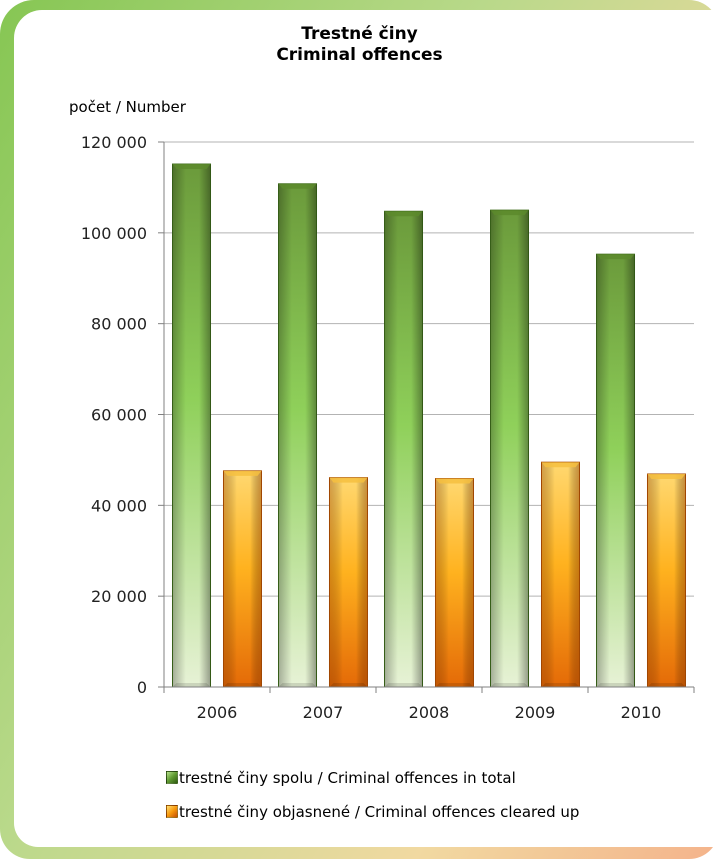 Image resolution: width=719 pixels, height=859 pixels. Describe the element at coordinates (119, 415) in the screenshot. I see `y-tick-label: 60 000` at that location.